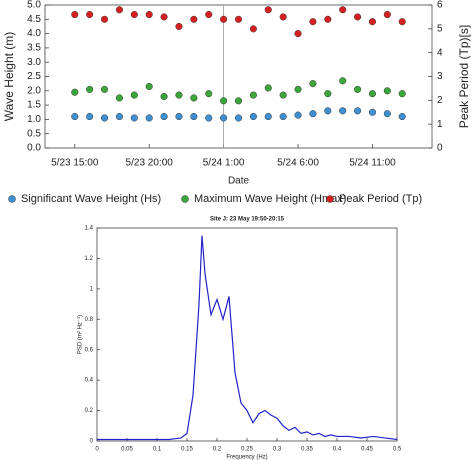 The height and width of the screenshot is (460, 474). What do you see at coordinates (440, 76) in the screenshot?
I see `y2-tick-label: 3` at bounding box center [440, 76].